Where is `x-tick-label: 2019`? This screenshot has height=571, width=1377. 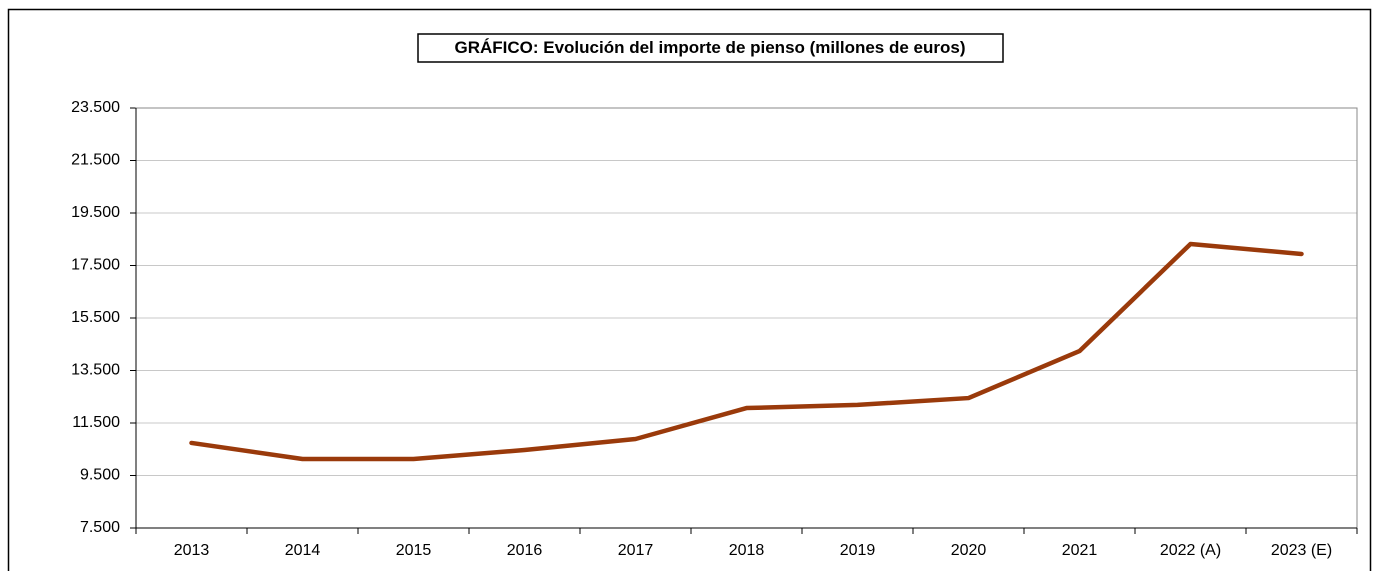
x-tick-label: 2019 is located at coordinates (858, 550).